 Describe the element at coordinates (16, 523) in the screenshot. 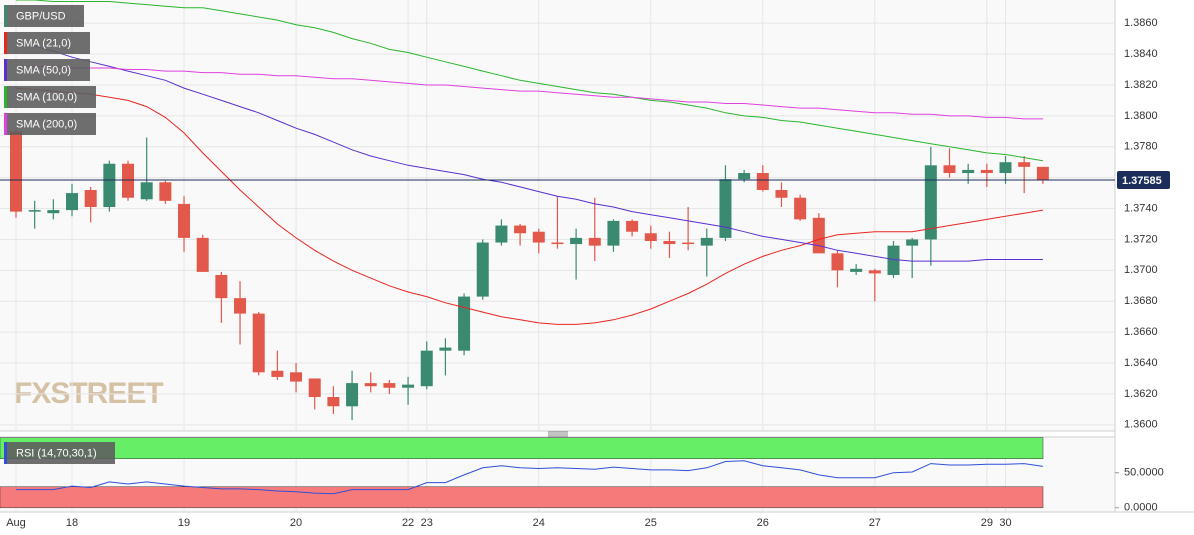

I see `x-tick-label: Aug` at that location.